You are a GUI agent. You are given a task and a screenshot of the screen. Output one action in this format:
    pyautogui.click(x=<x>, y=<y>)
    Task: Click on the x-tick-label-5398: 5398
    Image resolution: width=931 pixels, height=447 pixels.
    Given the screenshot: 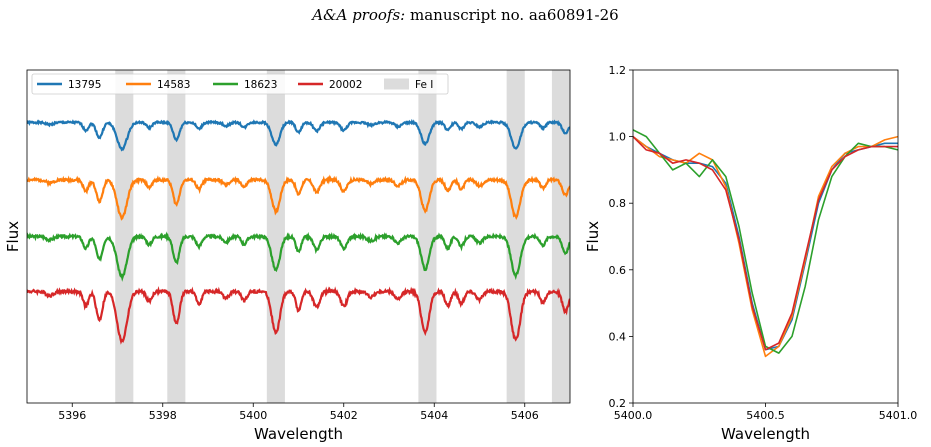 What is the action you would take?
    pyautogui.click(x=163, y=415)
    